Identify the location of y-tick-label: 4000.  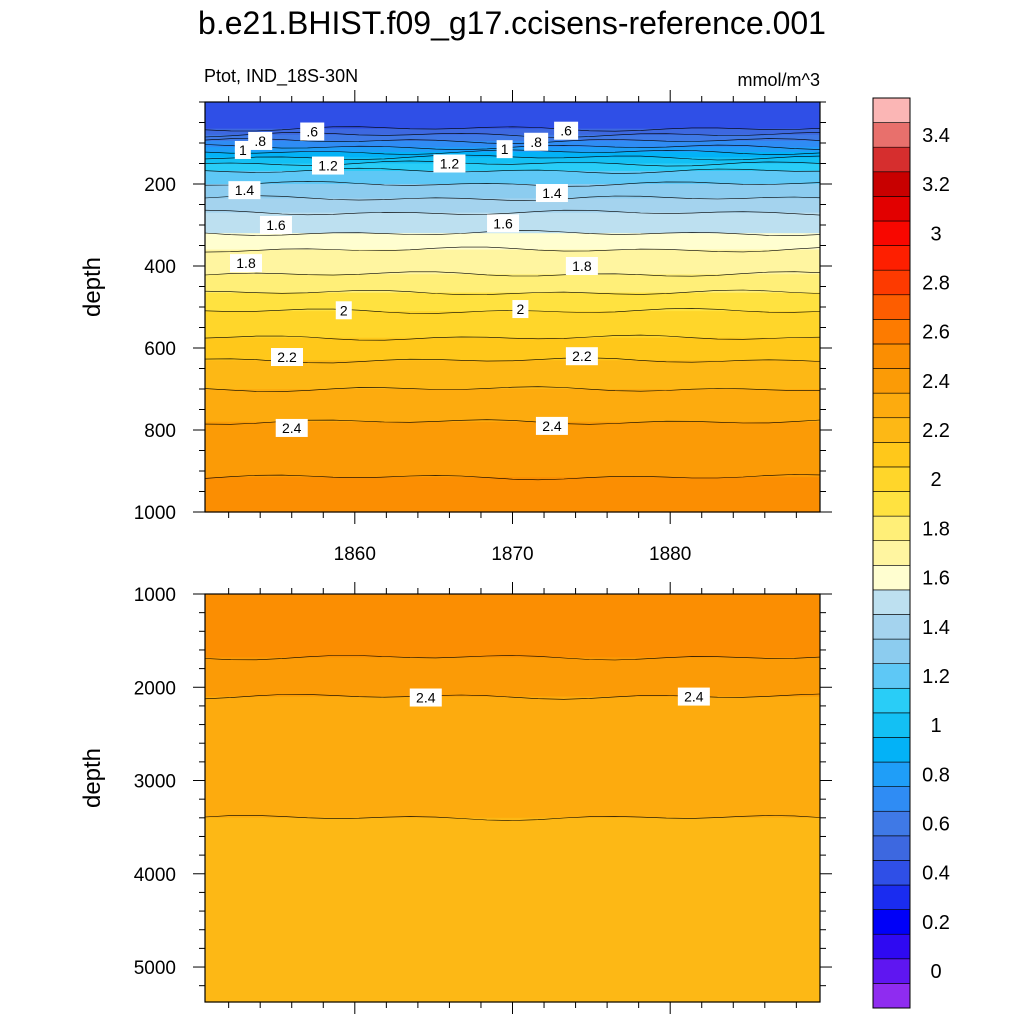
(155, 875).